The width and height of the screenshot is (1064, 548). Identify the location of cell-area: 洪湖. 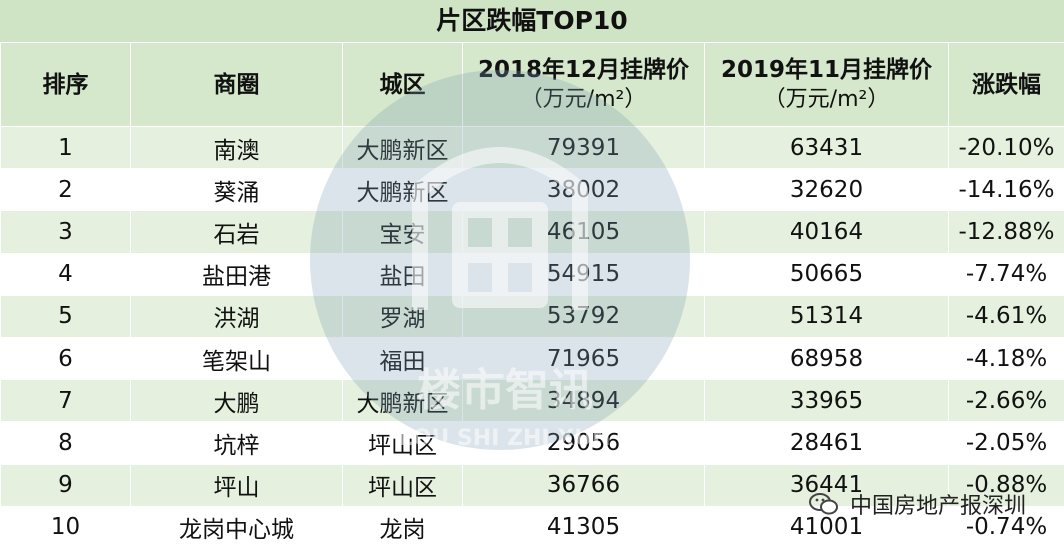
(236, 316).